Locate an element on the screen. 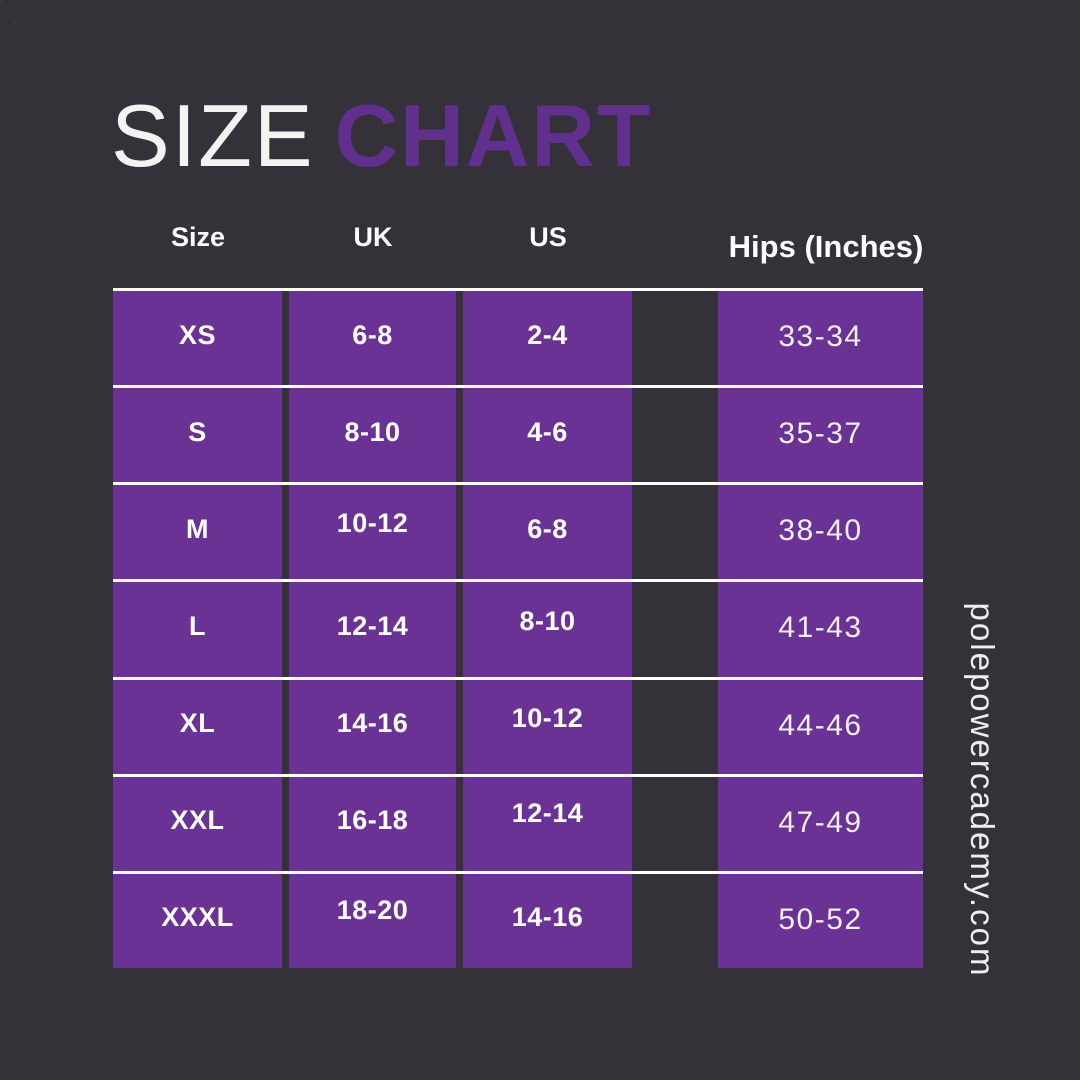 Image resolution: width=1080 pixels, height=1080 pixels. cell-size: L is located at coordinates (197, 629).